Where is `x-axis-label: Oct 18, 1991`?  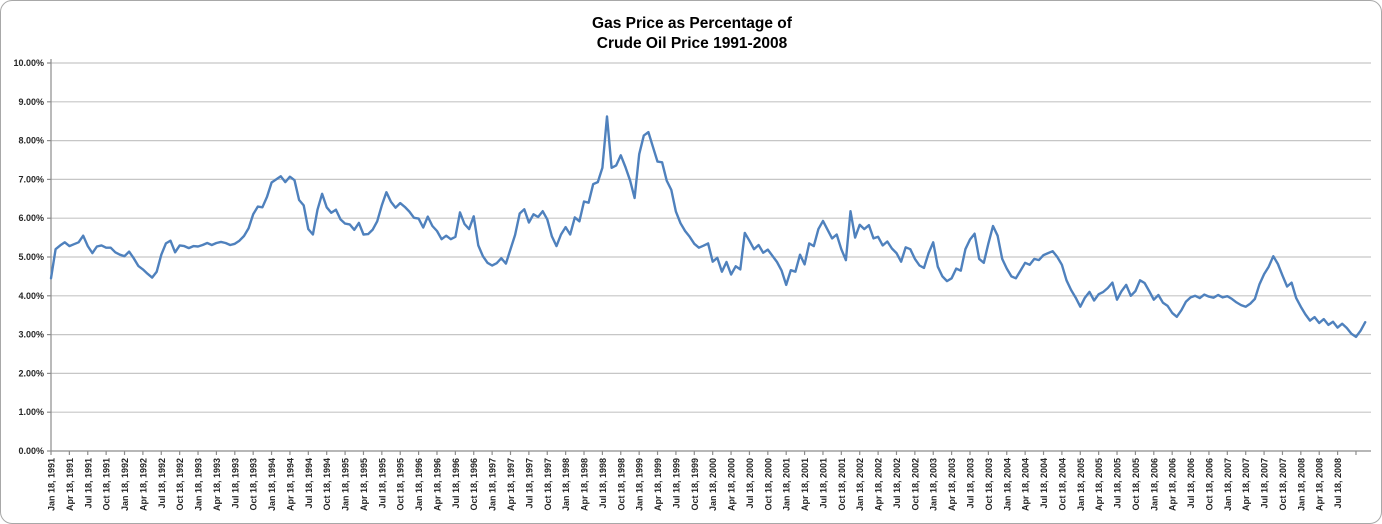 x-axis-label: Oct 18, 1991 is located at coordinates (107, 484).